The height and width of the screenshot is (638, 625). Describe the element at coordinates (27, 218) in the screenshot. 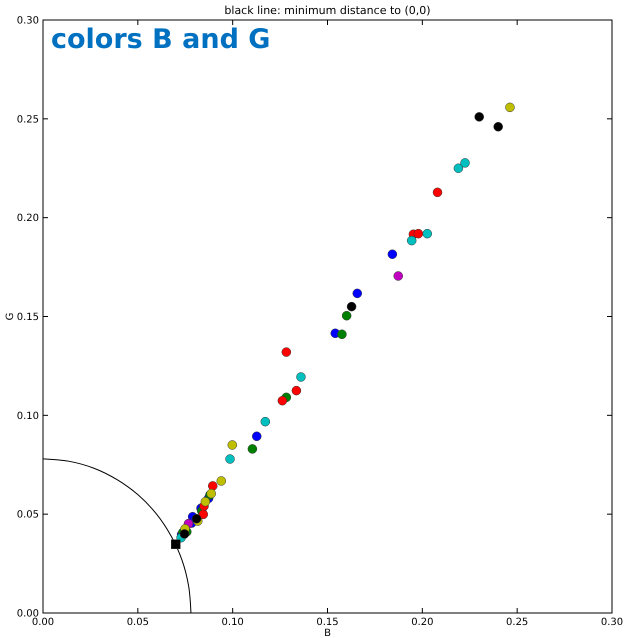

I see `y-tick-label: 0.20` at that location.